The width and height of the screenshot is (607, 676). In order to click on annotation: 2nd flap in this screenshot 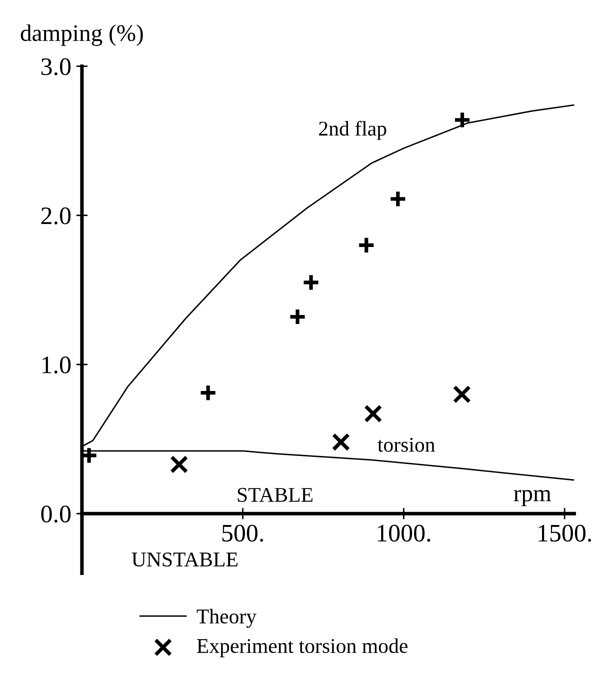, I will do `click(352, 130)`.